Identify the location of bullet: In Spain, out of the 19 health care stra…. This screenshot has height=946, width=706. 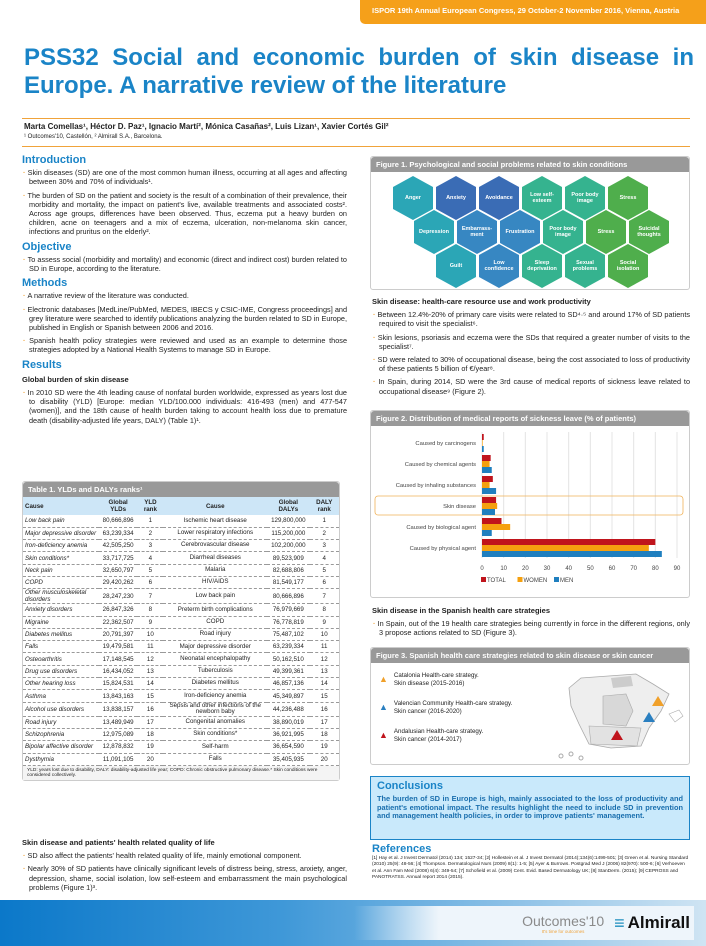
(531, 628).